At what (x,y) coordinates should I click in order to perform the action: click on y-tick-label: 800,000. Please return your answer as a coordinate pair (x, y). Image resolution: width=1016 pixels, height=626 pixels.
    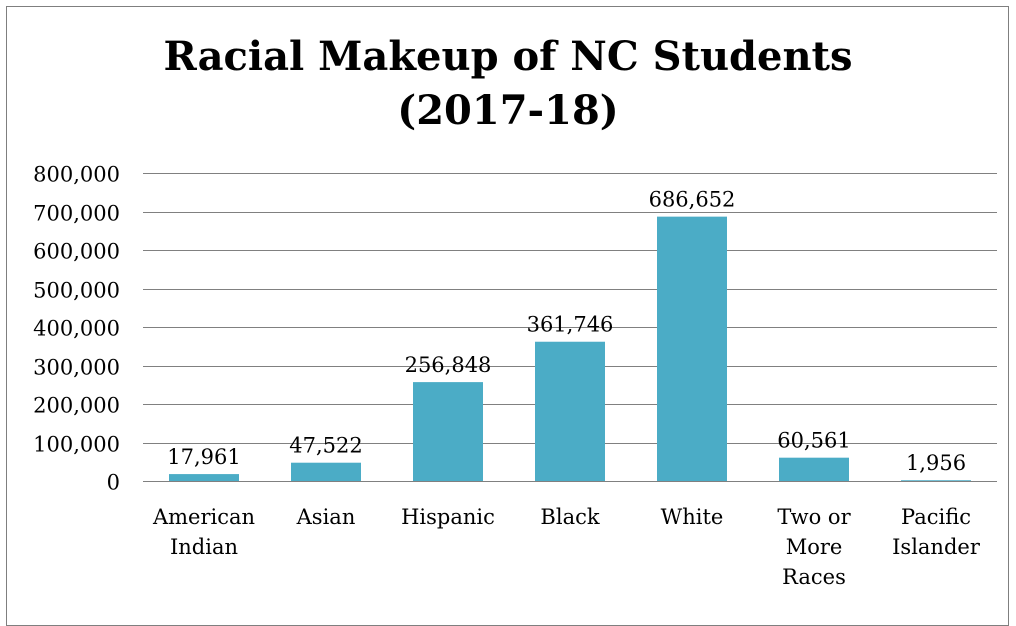
    Looking at the image, I should click on (76, 175).